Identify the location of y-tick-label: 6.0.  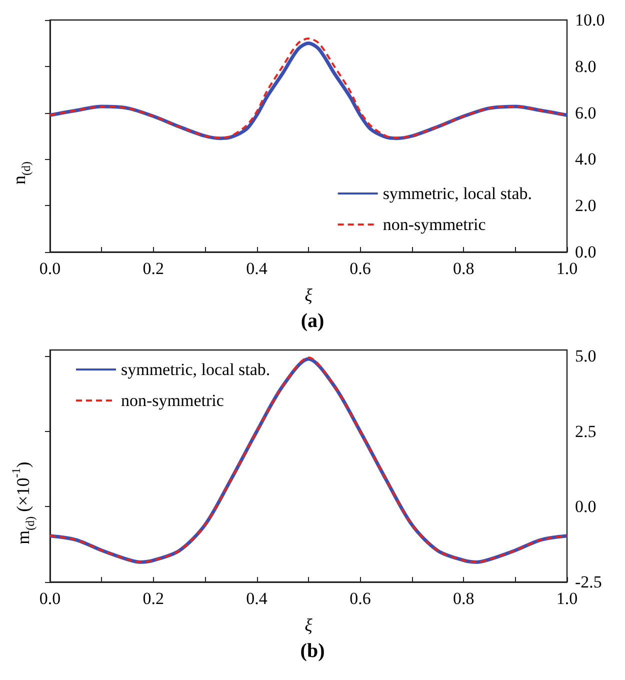
(585, 112).